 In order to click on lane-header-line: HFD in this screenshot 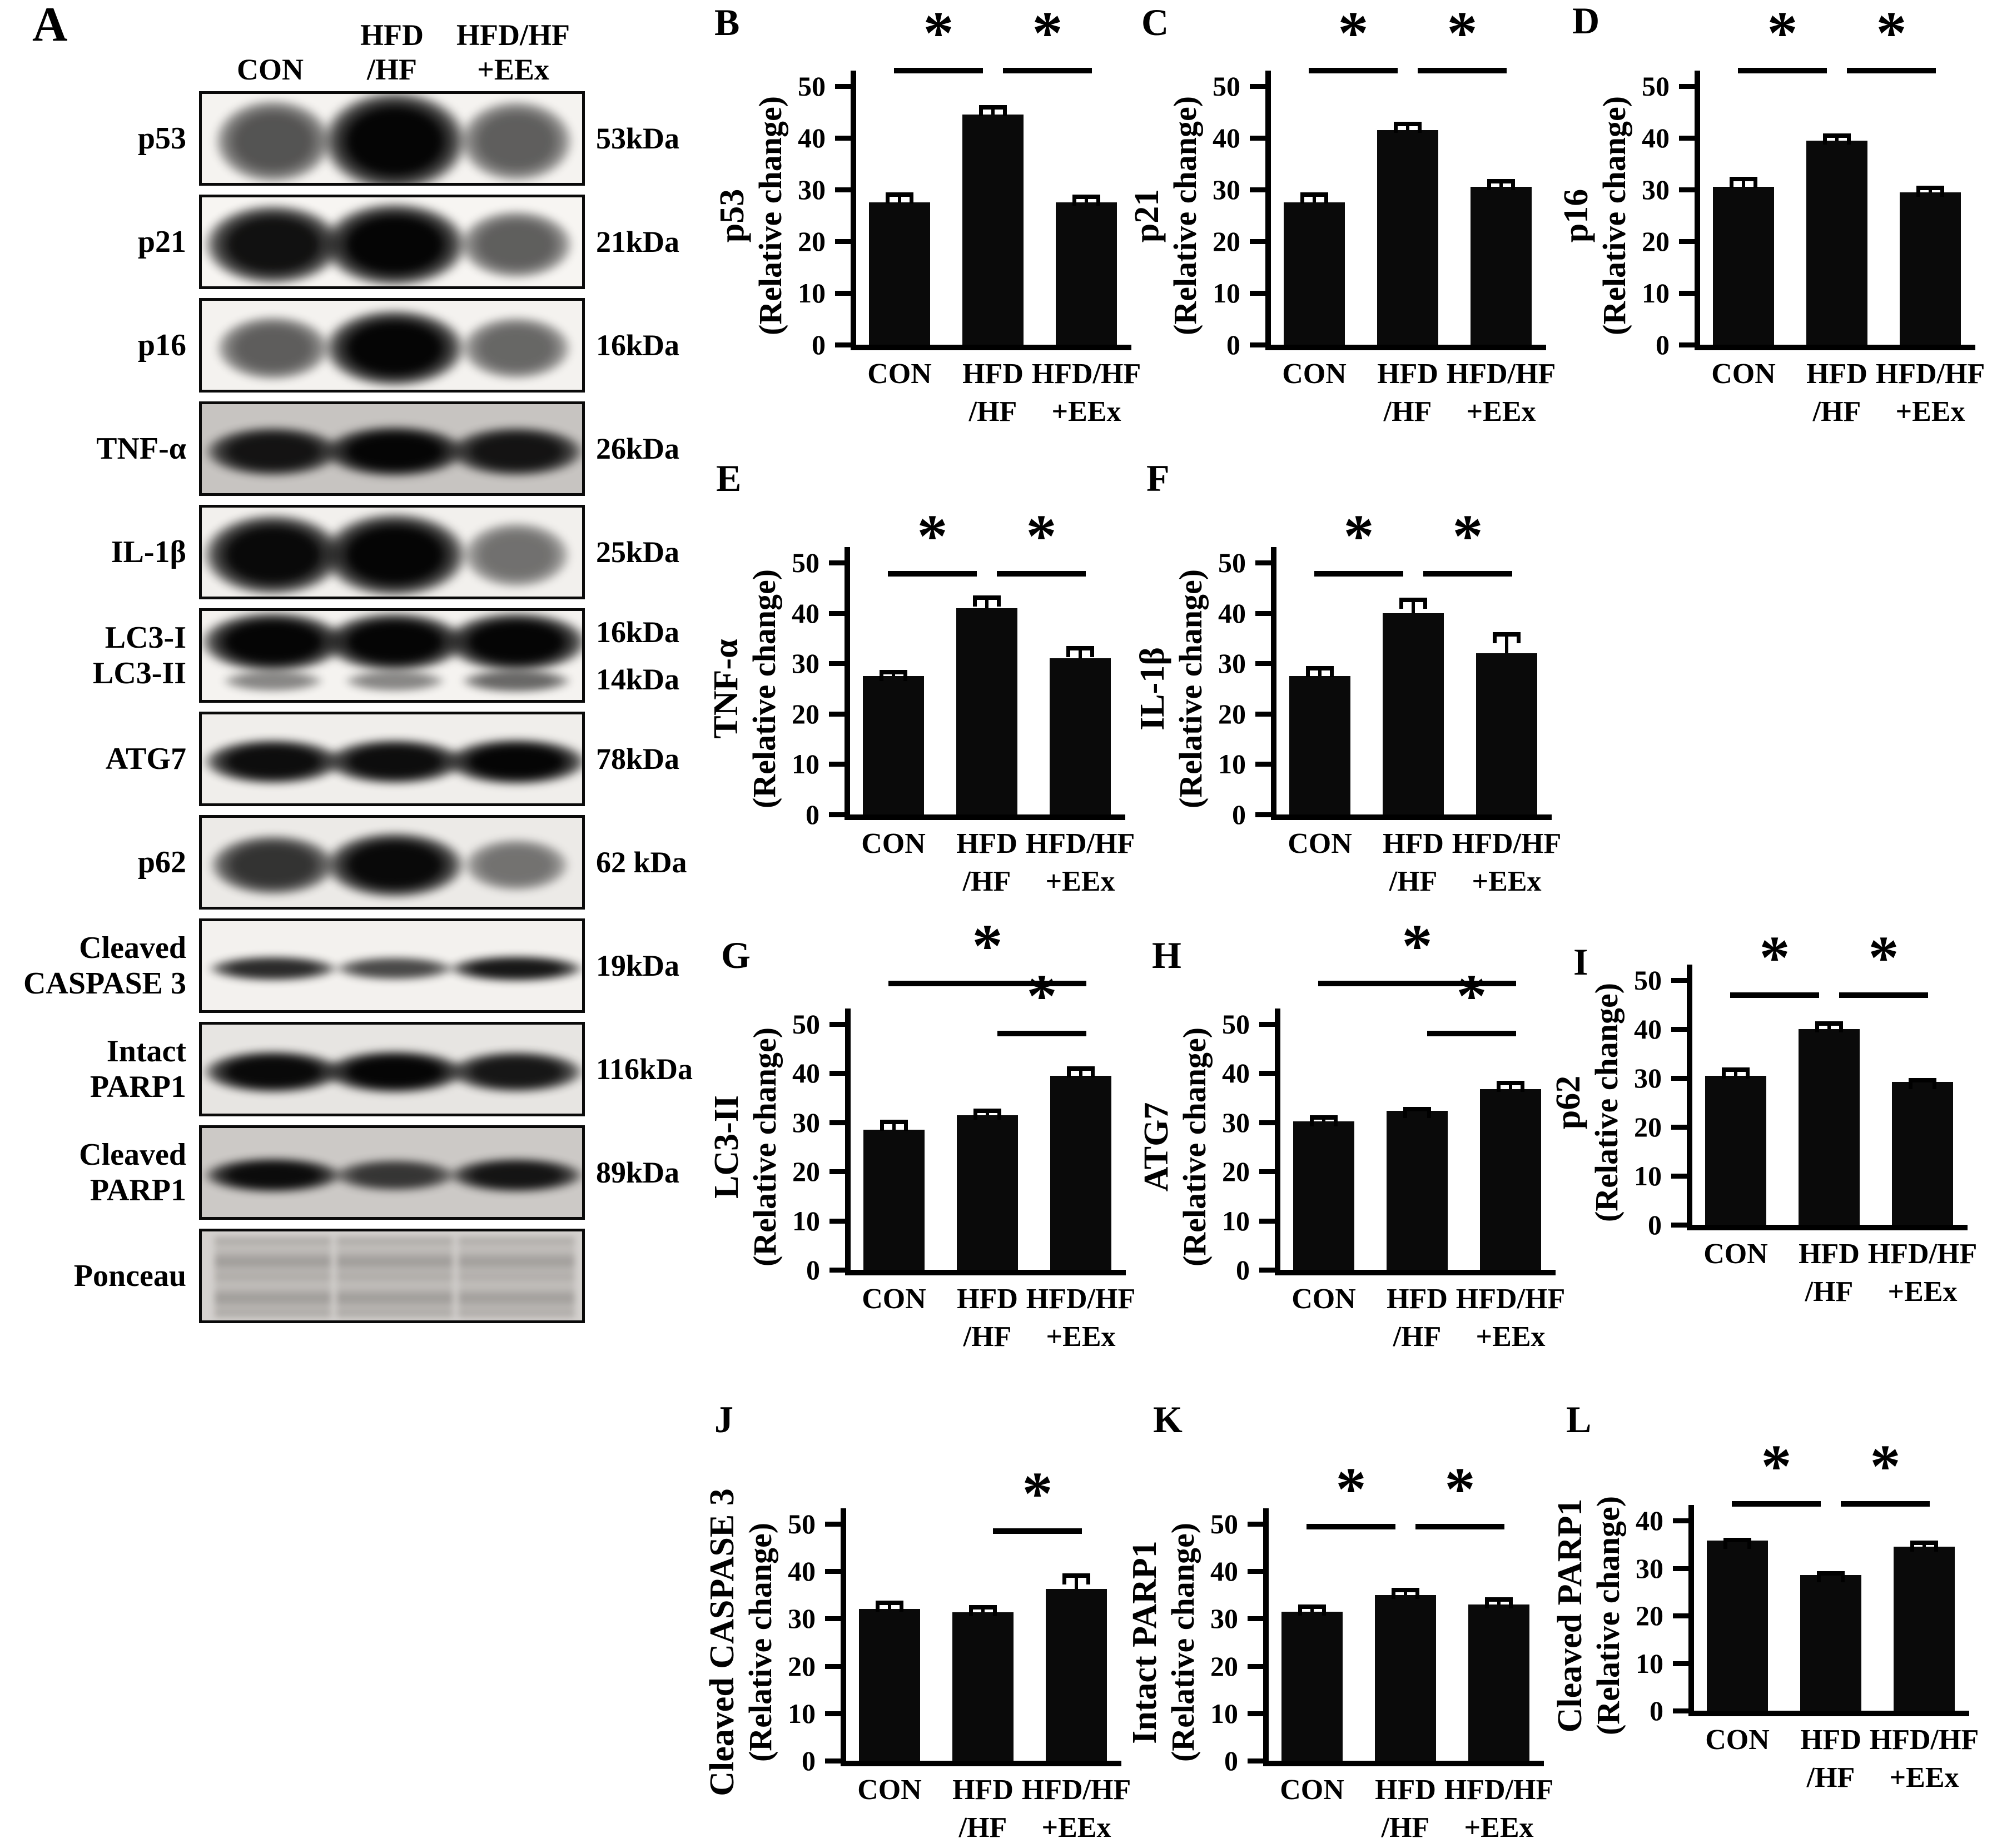, I will do `click(392, 35)`.